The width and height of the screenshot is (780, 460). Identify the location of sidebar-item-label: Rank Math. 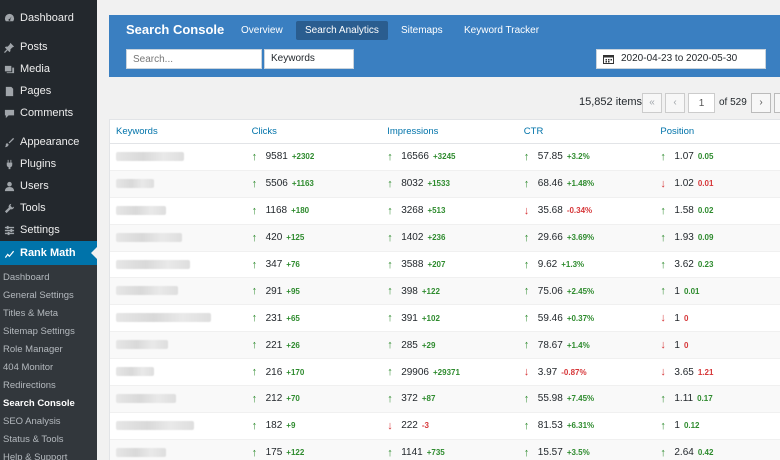
(48, 253).